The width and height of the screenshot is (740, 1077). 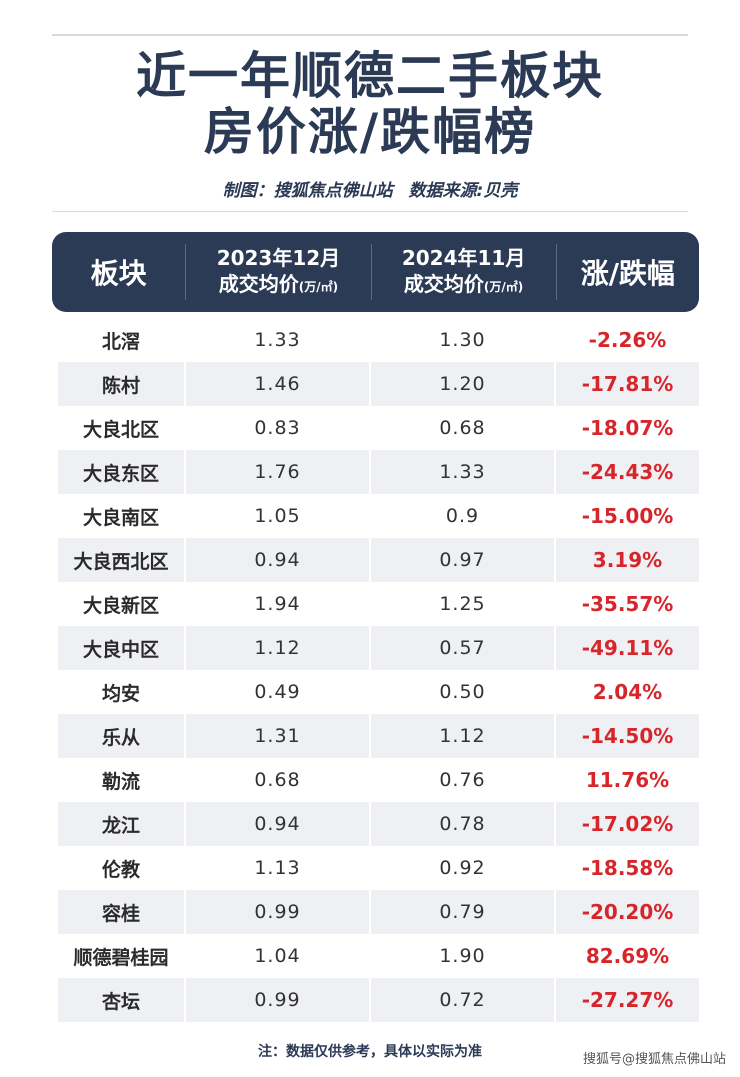 What do you see at coordinates (463, 912) in the screenshot?
I see `price-2024-cell: 0.79` at bounding box center [463, 912].